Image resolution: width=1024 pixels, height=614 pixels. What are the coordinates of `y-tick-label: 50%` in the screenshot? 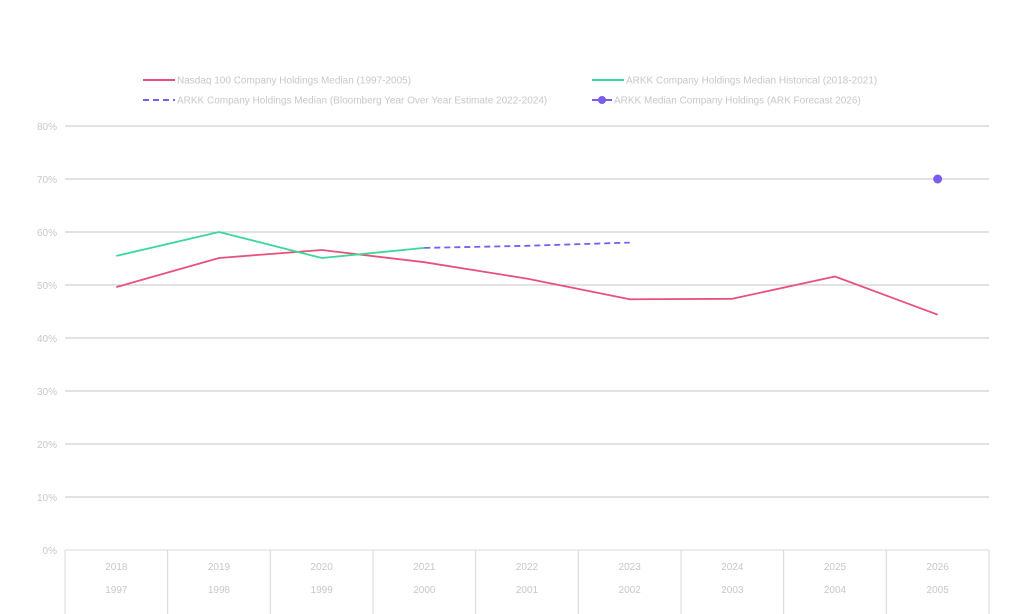 It's located at (47, 286).